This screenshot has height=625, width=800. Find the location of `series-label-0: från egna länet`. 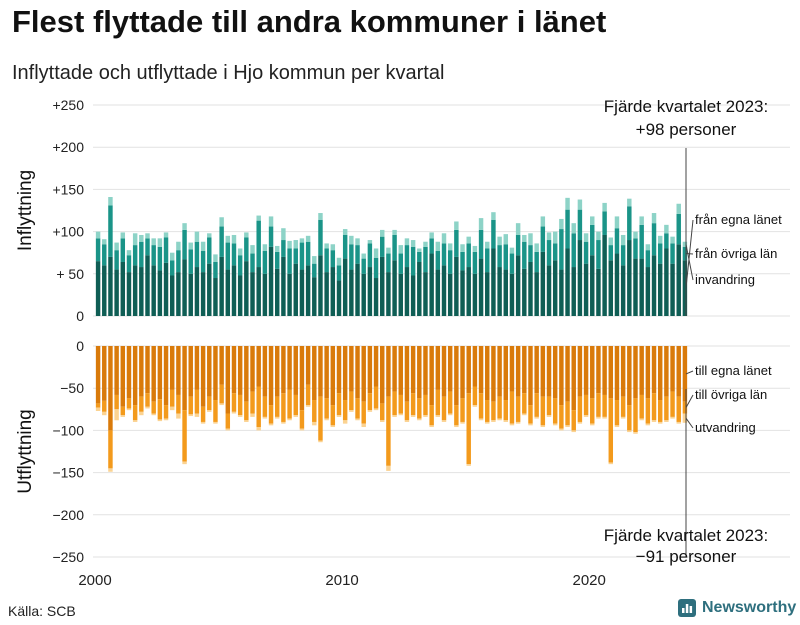

series-label-0: från egna länet is located at coordinates (738, 219).